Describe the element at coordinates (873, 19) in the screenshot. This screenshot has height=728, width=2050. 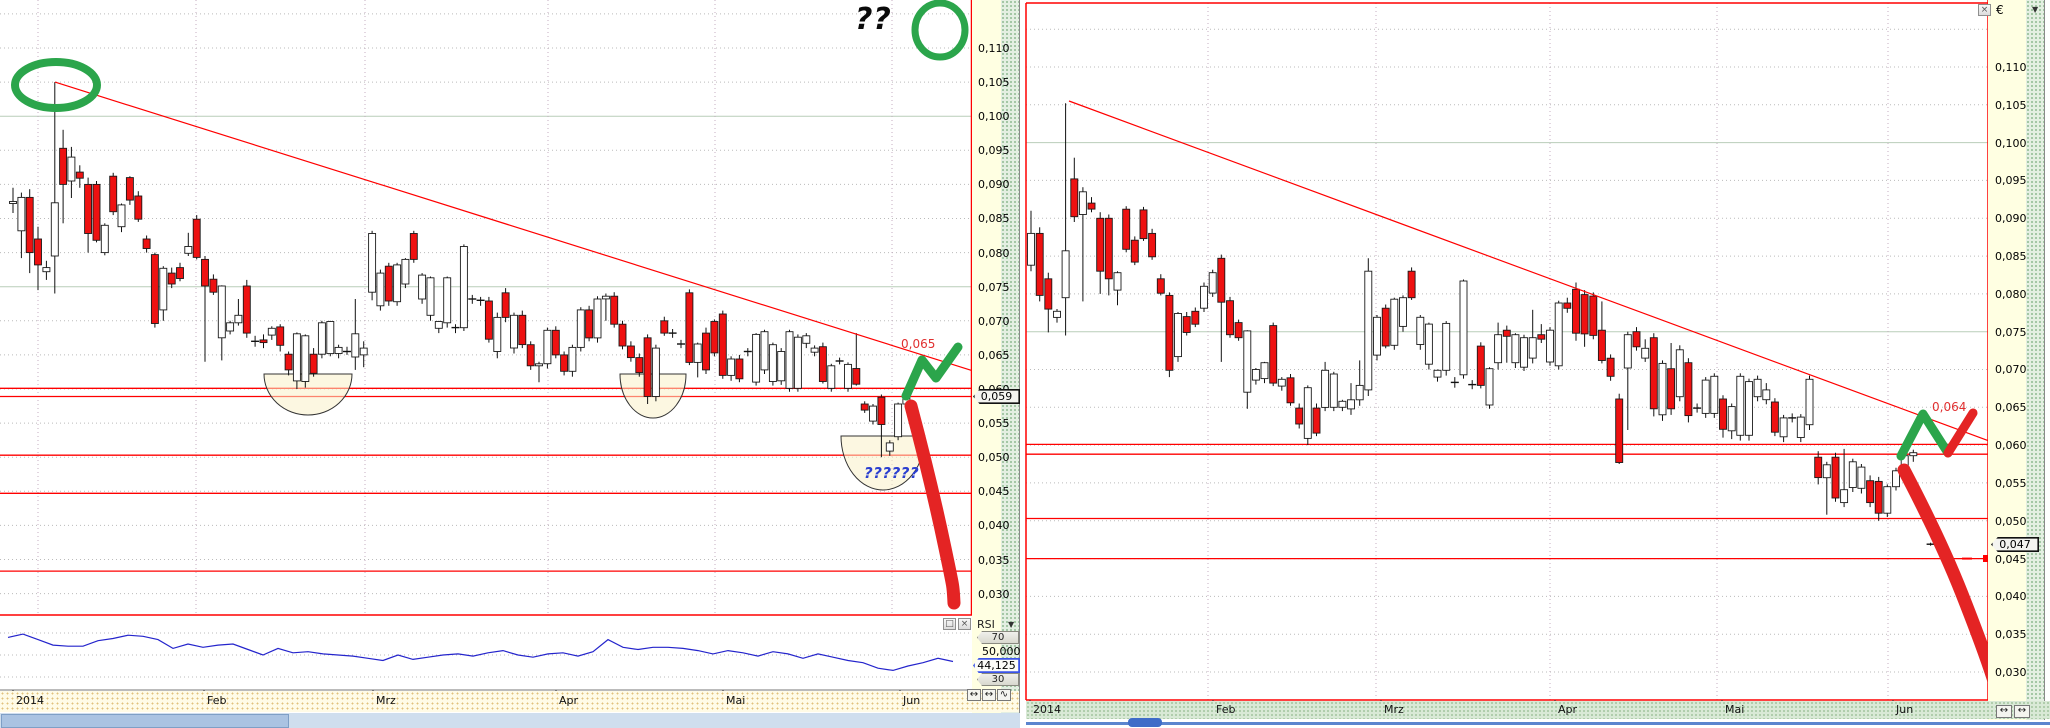
I see `question-marks-annotation: ??` at that location.